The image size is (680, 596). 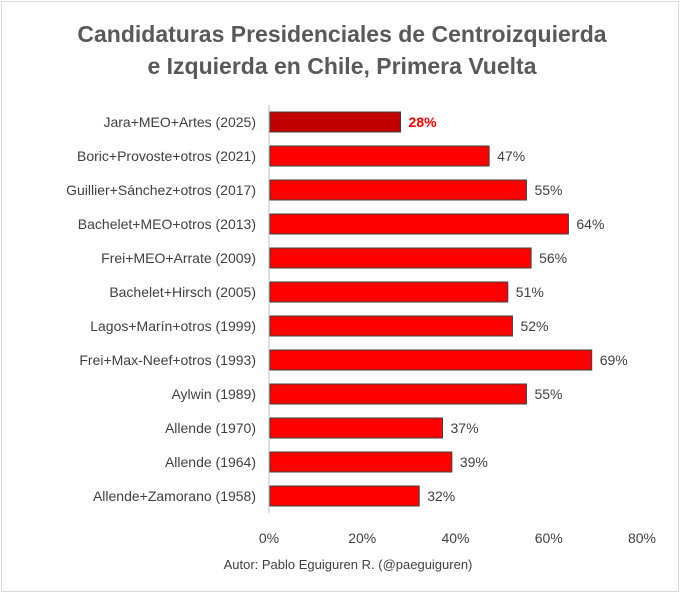 What do you see at coordinates (167, 360) in the screenshot?
I see `category-label: Frei+Max-Neef+otros (1993)` at bounding box center [167, 360].